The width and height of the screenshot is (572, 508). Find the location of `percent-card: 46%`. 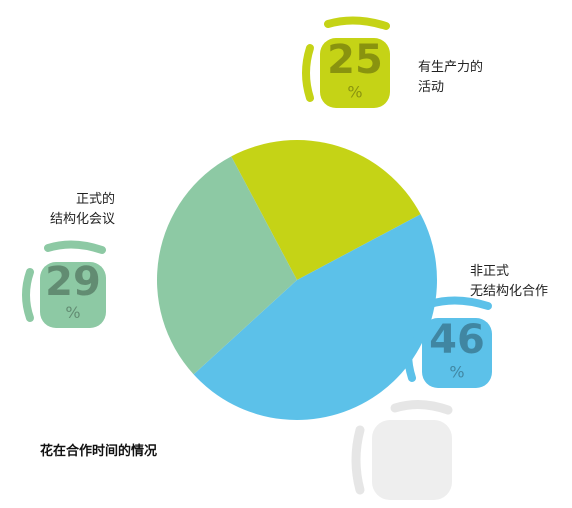

percent-card: 46% is located at coordinates (448, 342).